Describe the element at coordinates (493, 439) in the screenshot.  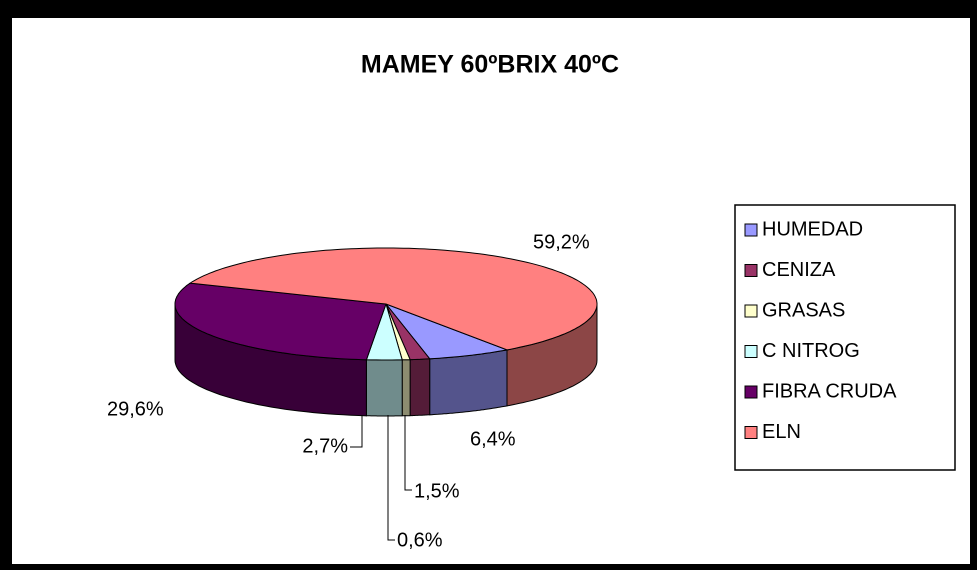
I see `data-label: 6,4%` at that location.